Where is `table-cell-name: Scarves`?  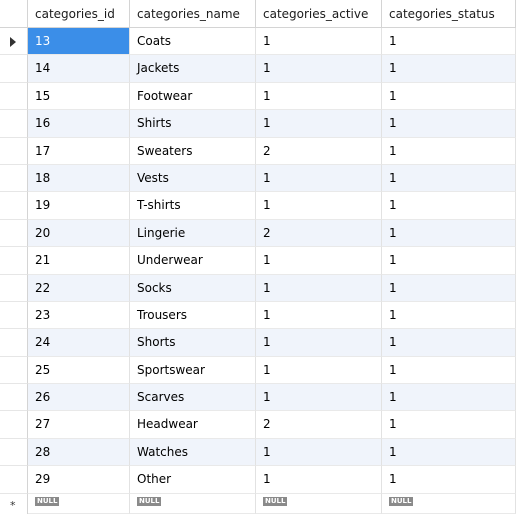
table-cell-name: Scarves is located at coordinates (193, 398).